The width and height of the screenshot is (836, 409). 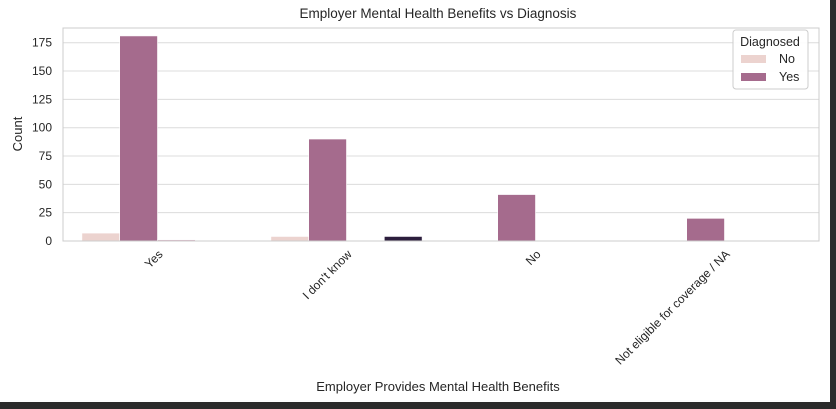 What do you see at coordinates (770, 42) in the screenshot?
I see `legend-title: Diagnosed` at bounding box center [770, 42].